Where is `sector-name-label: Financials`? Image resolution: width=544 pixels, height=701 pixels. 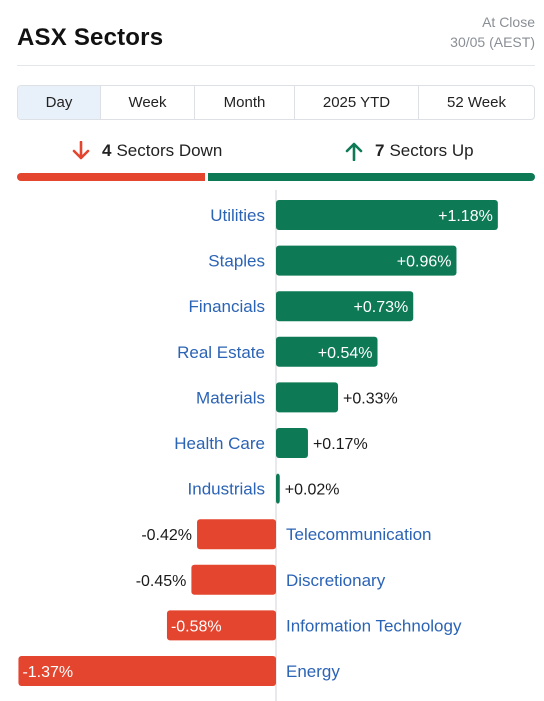 sector-name-label: Financials is located at coordinates (226, 306).